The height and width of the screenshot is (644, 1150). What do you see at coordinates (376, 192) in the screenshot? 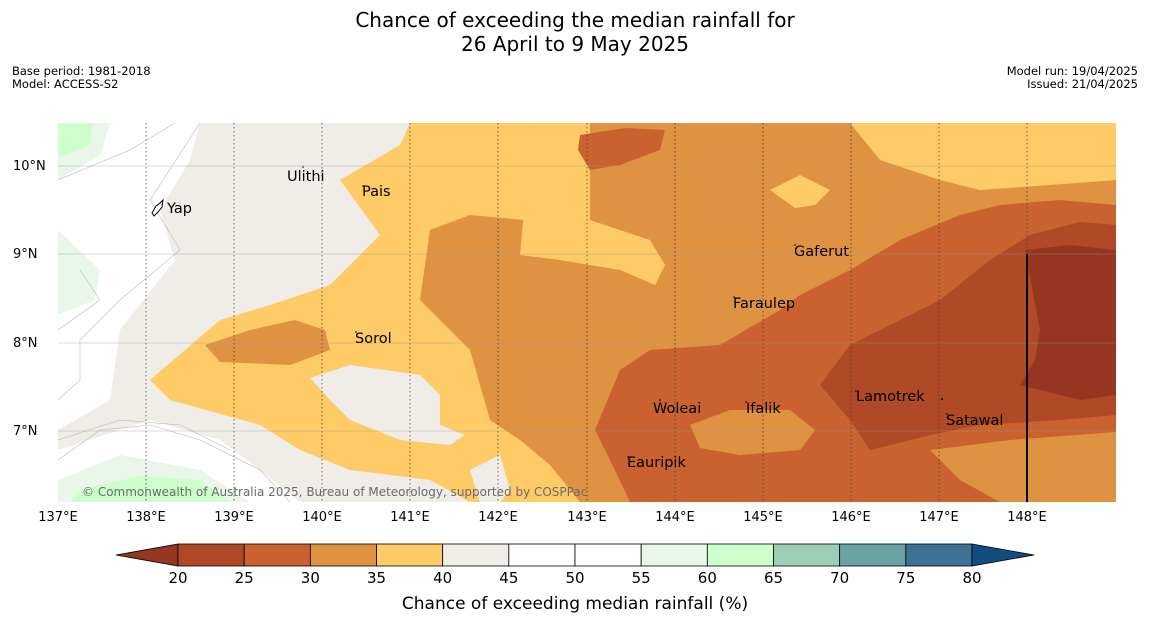
I see `place-pais: Pais` at bounding box center [376, 192].